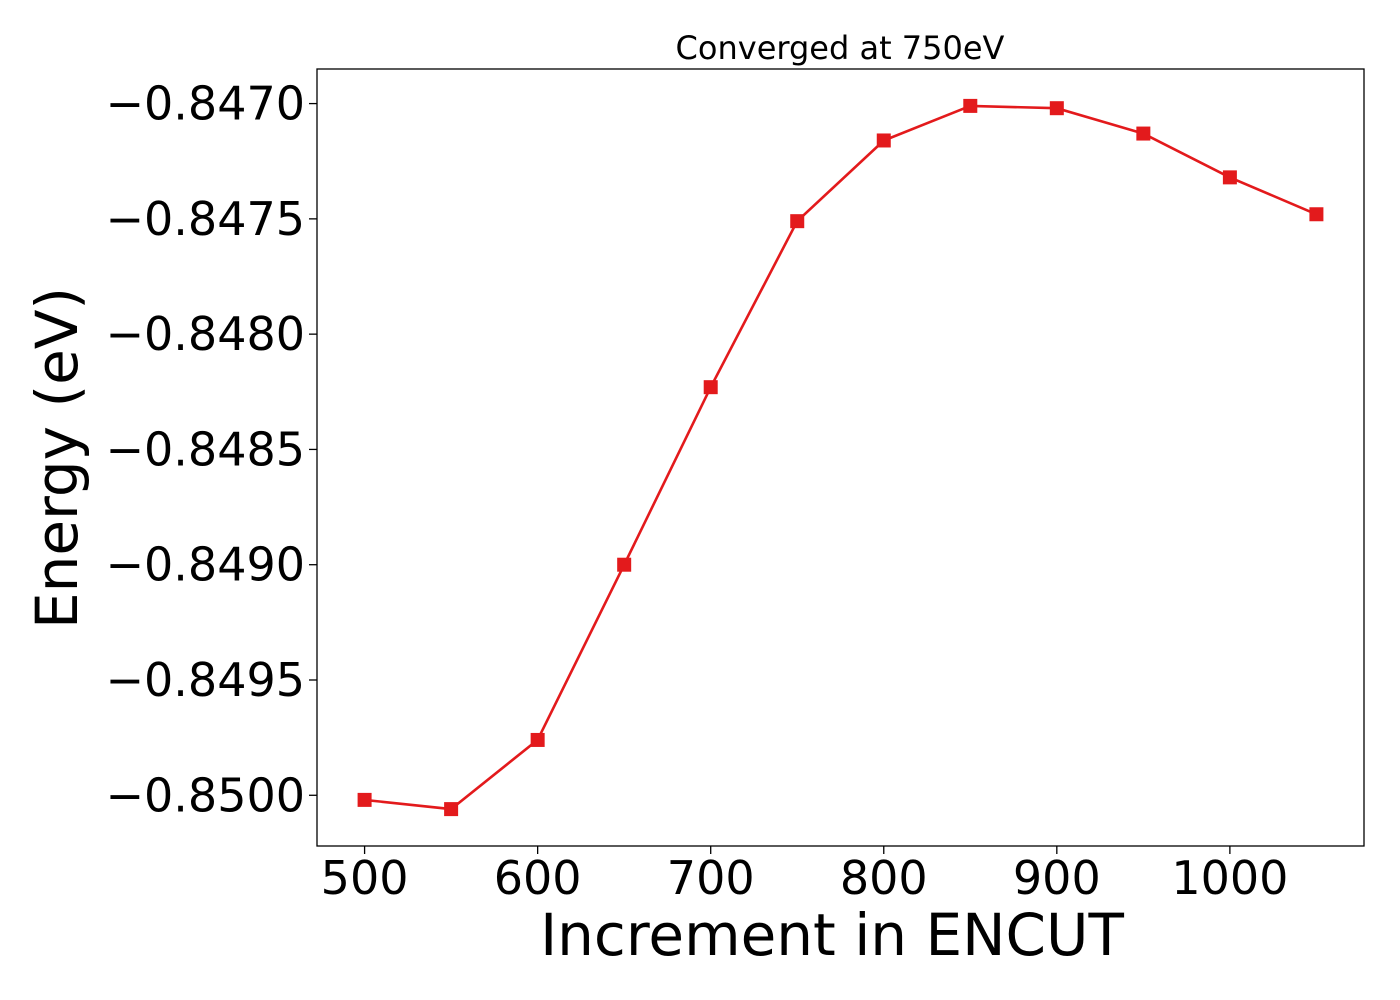 Image resolution: width=1400 pixels, height=1000 pixels. What do you see at coordinates (804, 875) in the screenshot?
I see `x-axis: 500 600 700 800 900 1000` at bounding box center [804, 875].